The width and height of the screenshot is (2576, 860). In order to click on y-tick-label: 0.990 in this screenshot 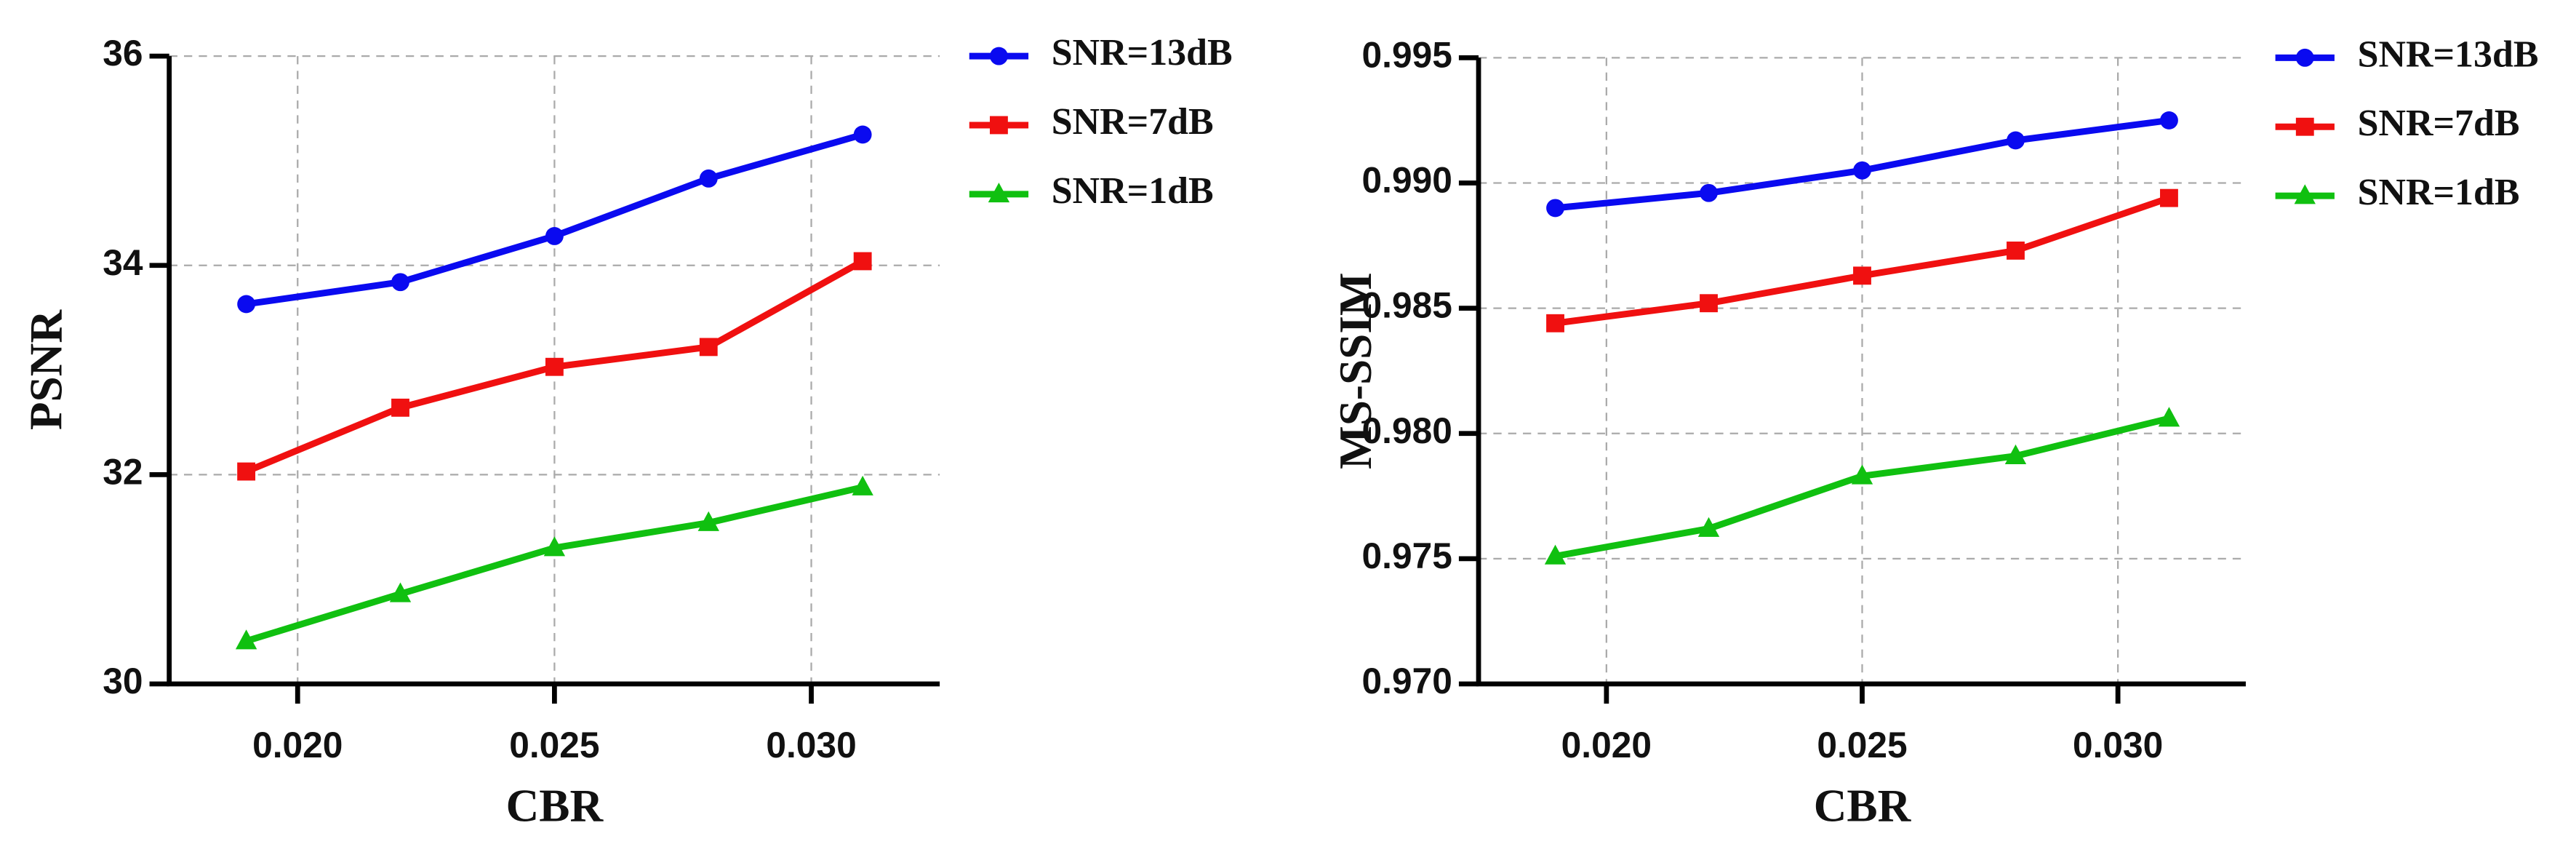, I will do `click(1407, 180)`.